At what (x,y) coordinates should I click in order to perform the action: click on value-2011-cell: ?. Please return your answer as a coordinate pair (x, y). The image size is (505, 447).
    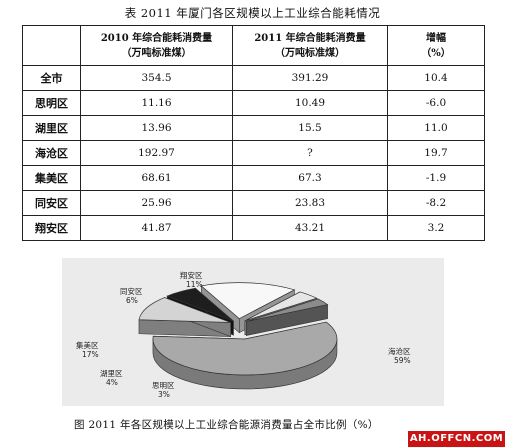
    Looking at the image, I should click on (310, 153).